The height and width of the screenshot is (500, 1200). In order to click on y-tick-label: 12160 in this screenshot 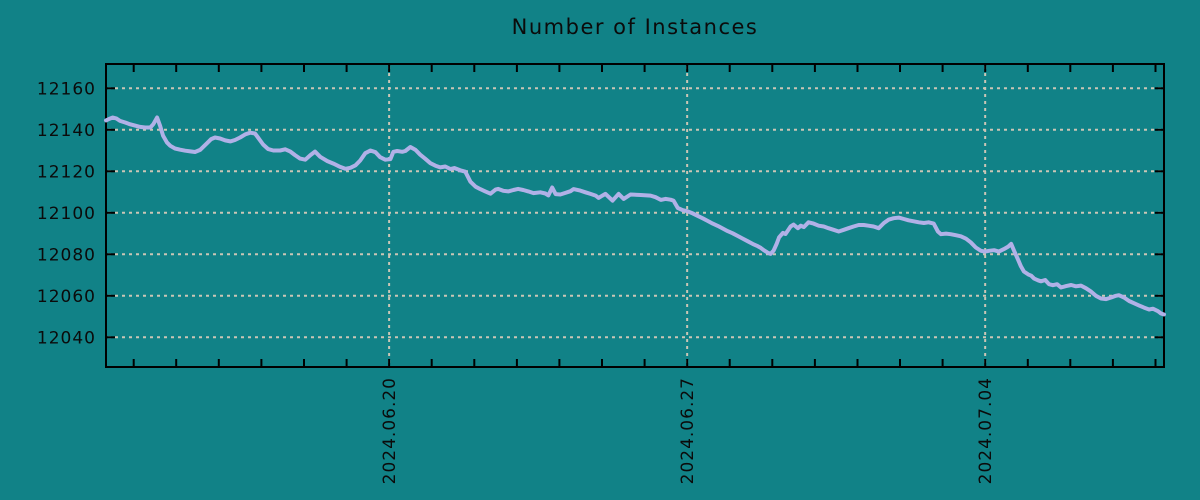, I will do `click(66, 89)`.